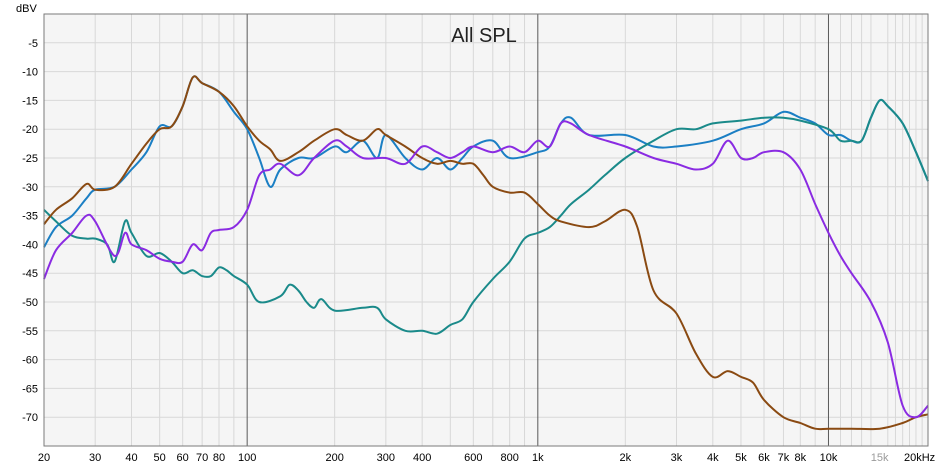  Describe the element at coordinates (30, 245) in the screenshot. I see `y-tick-label: -40` at that location.